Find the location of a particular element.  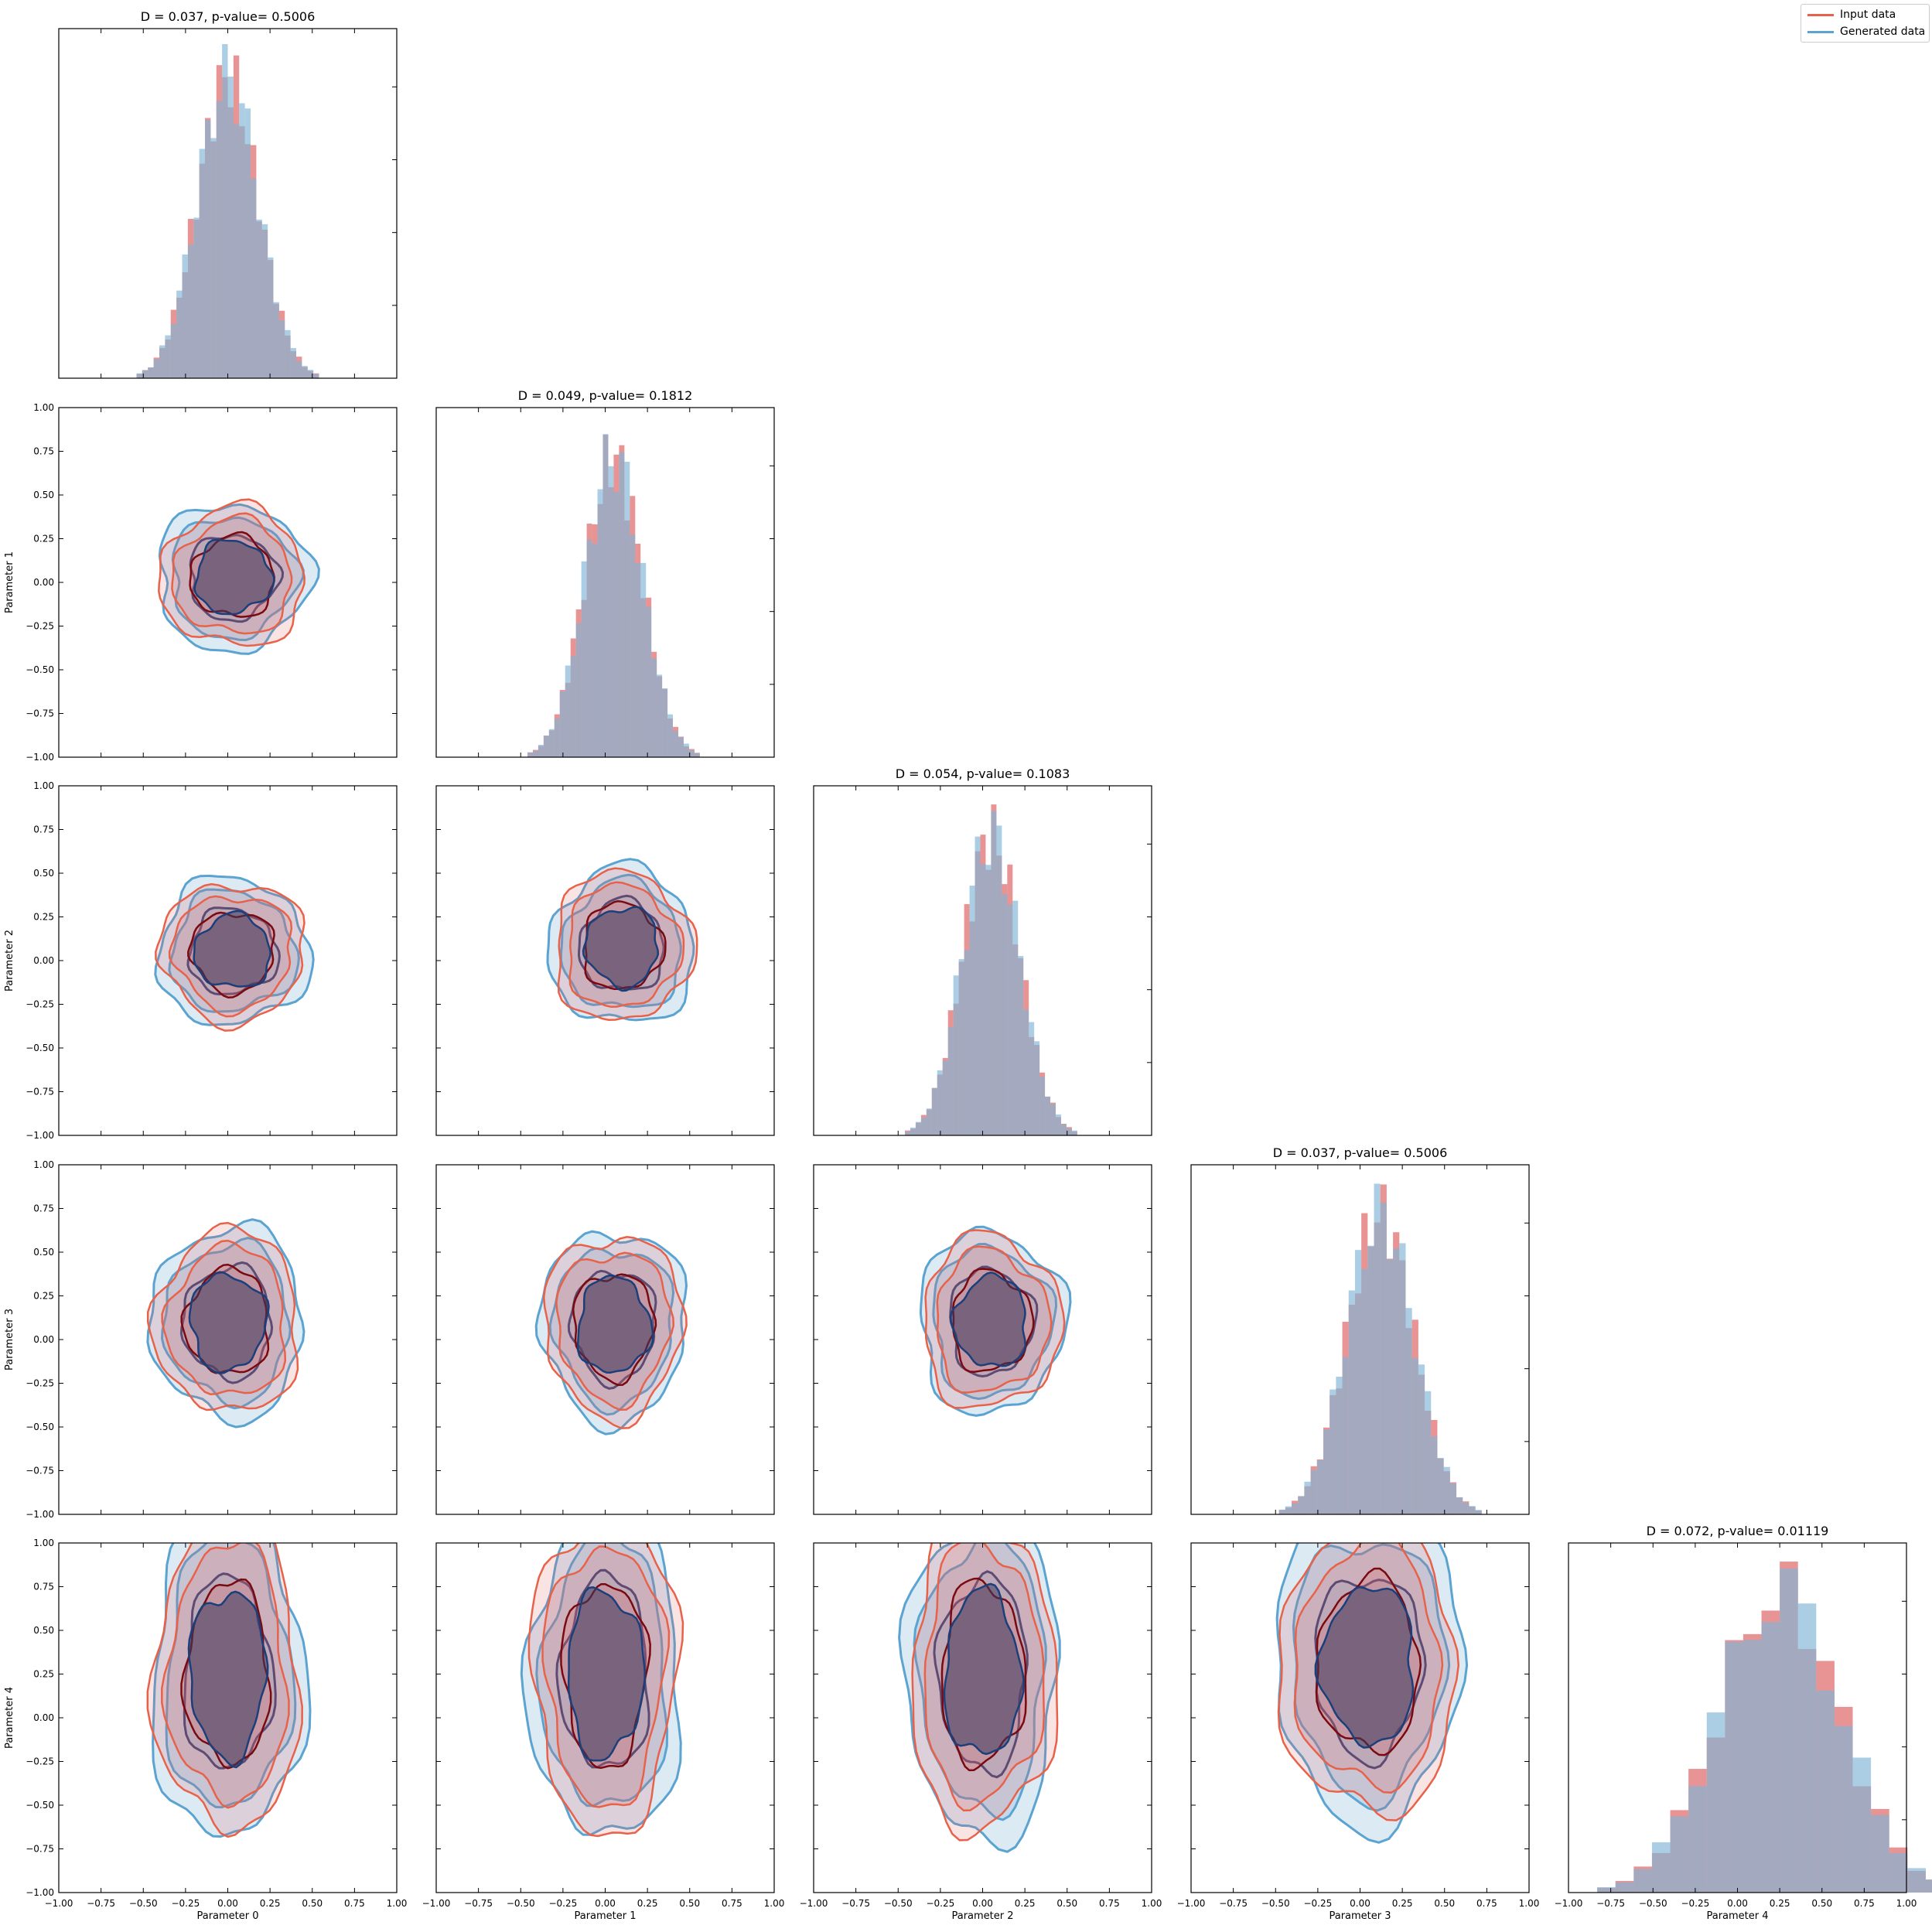

legend-swatch-generated is located at coordinates (1820, 31).